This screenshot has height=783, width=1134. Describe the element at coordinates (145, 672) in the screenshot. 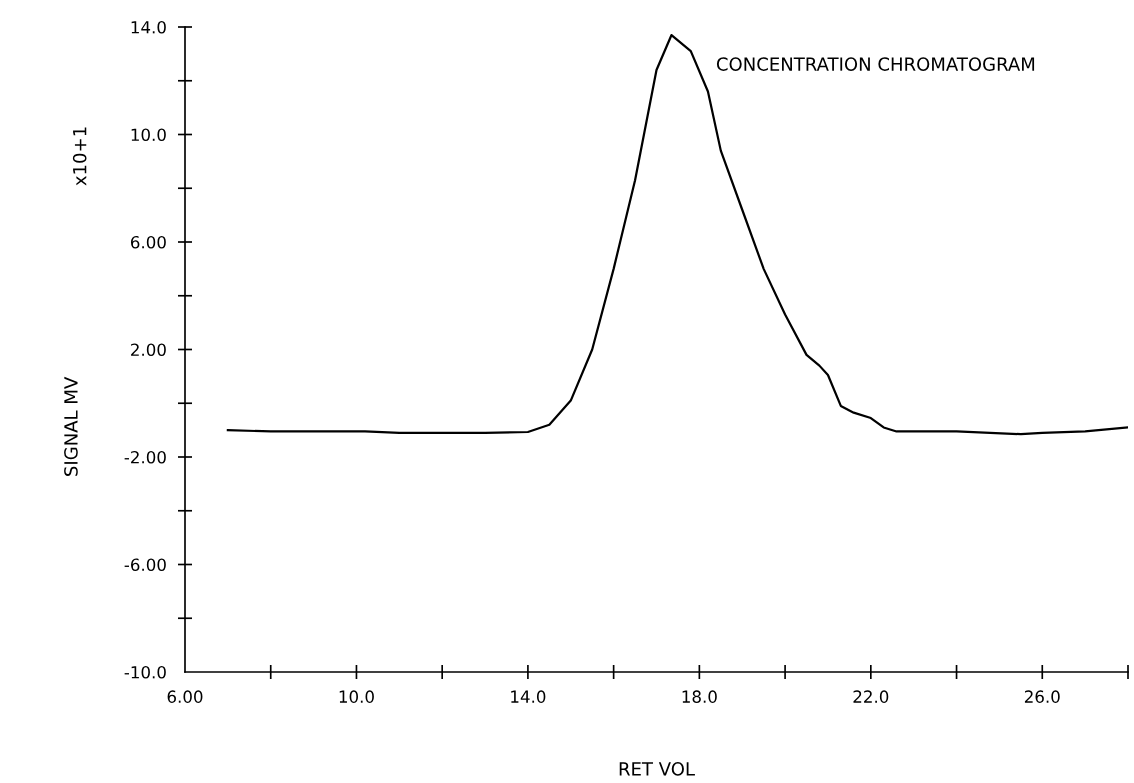

I see `y-tick-label: -10.0` at that location.